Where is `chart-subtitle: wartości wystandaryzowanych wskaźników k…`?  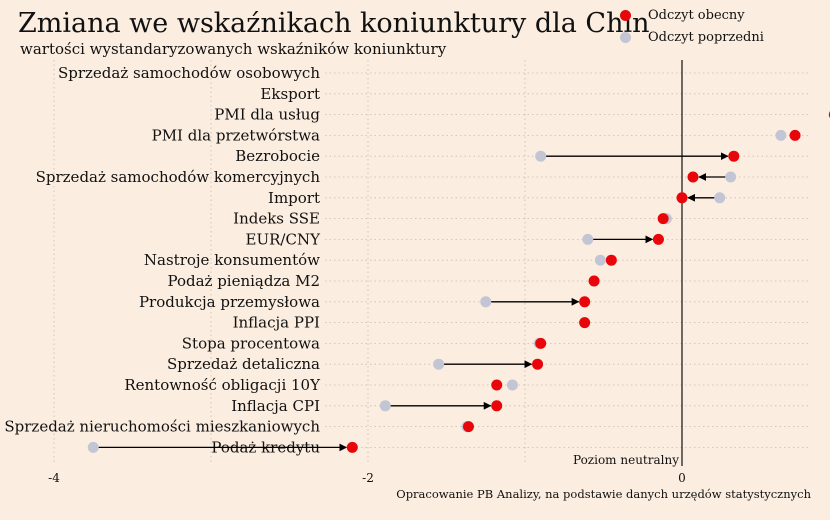 chart-subtitle: wartości wystandaryzowanych wskaźników k… is located at coordinates (233, 49).